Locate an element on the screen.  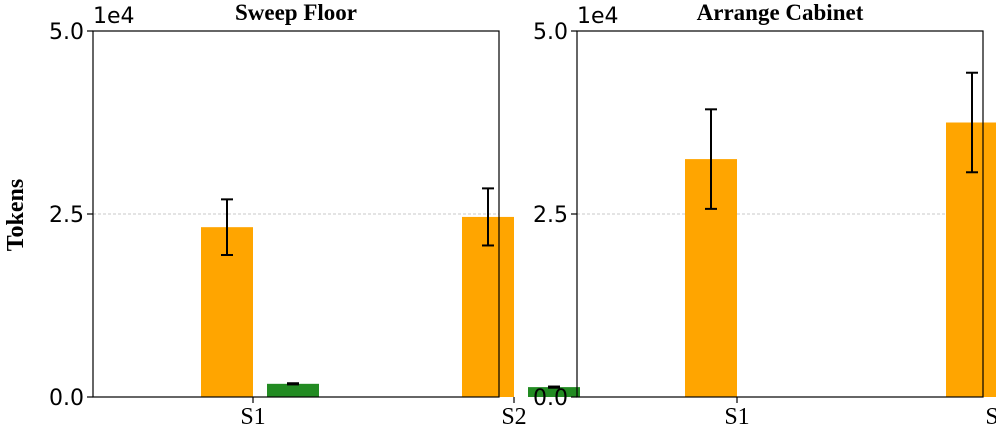
chart-title: Sweep Floor is located at coordinates (296, 12).